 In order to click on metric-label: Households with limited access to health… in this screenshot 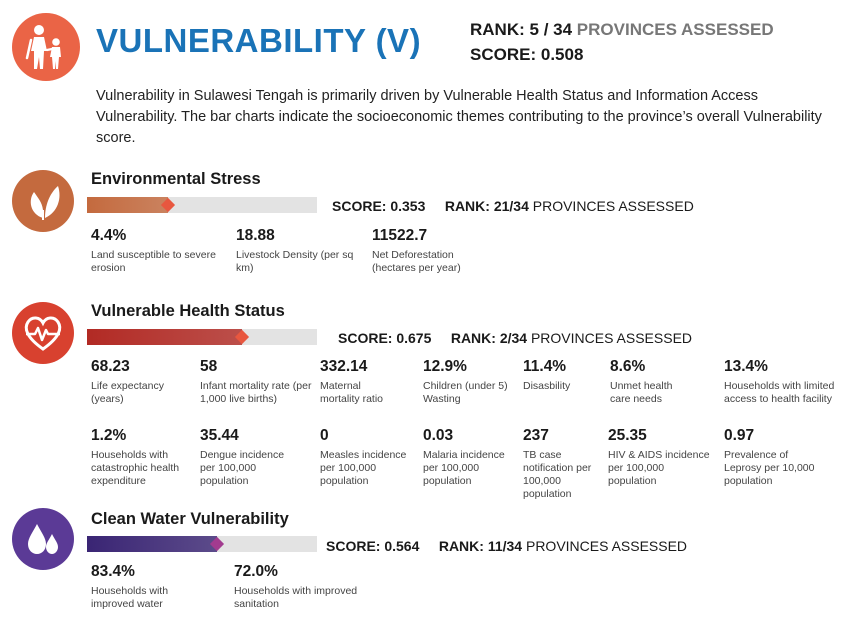, I will do `click(779, 392)`.